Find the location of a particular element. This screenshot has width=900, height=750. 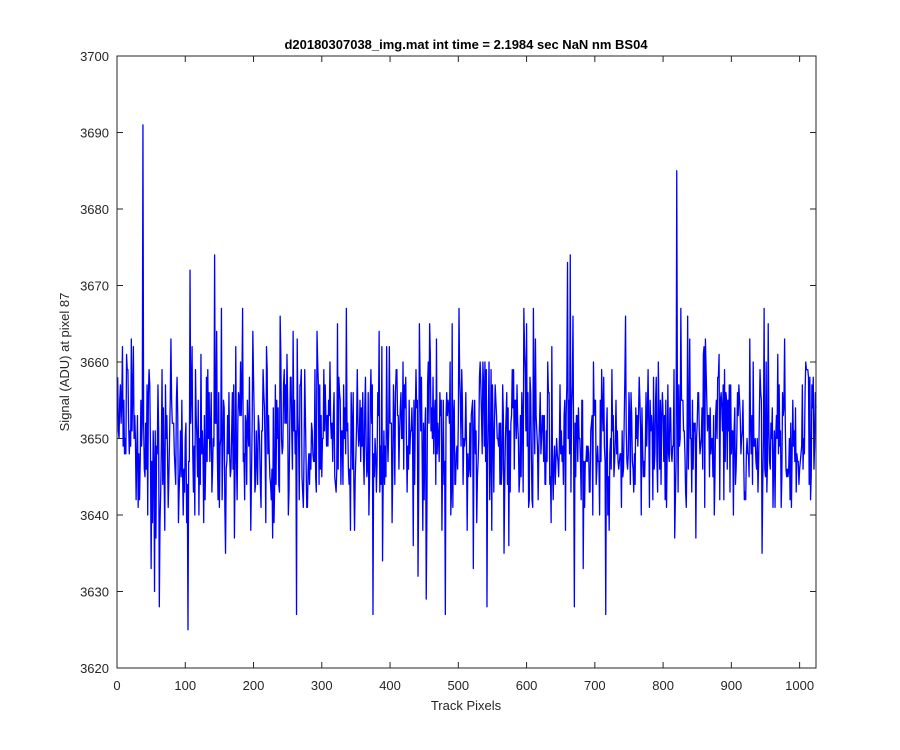

x-tick-label: 300 is located at coordinates (322, 685).